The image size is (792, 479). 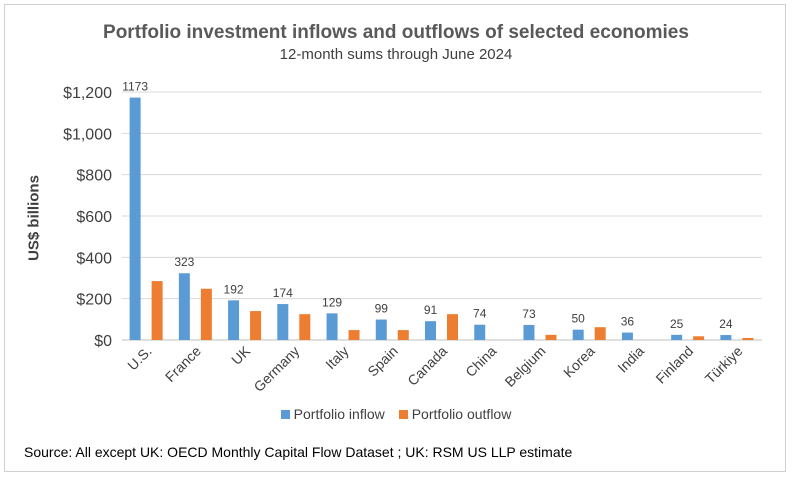 What do you see at coordinates (94, 176) in the screenshot?
I see `y-tick-label: $800` at bounding box center [94, 176].